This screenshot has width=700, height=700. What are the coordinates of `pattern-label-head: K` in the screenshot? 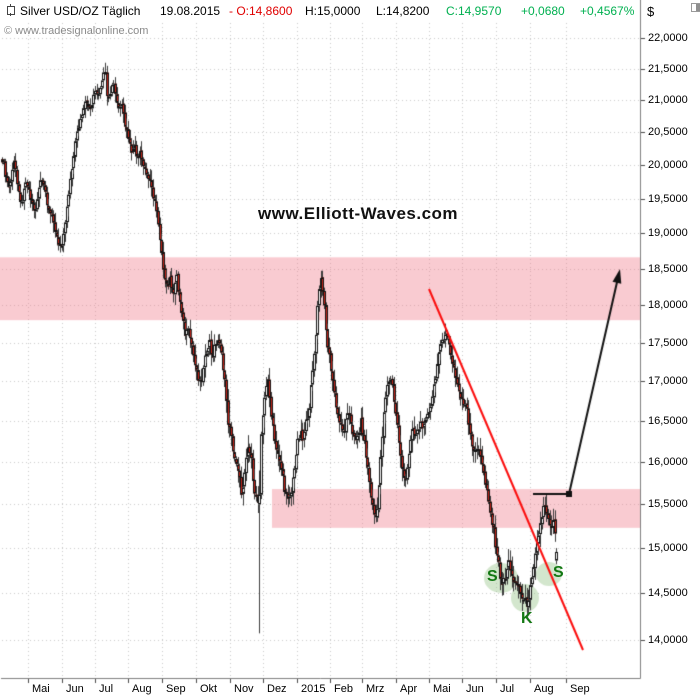 It's located at (527, 618).